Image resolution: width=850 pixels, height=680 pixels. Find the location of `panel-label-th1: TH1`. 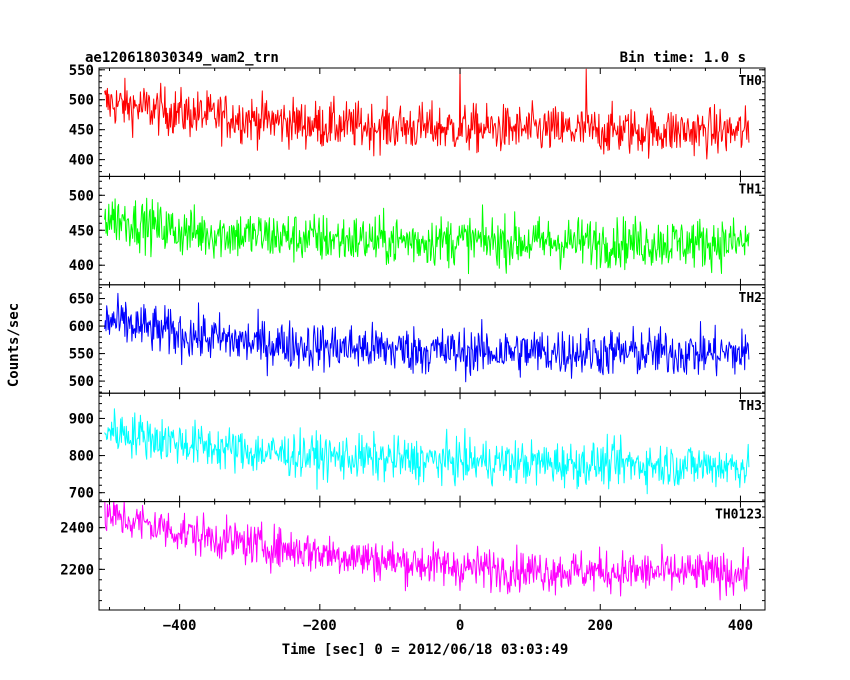

panel-label-th1: TH1 is located at coordinates (751, 189).